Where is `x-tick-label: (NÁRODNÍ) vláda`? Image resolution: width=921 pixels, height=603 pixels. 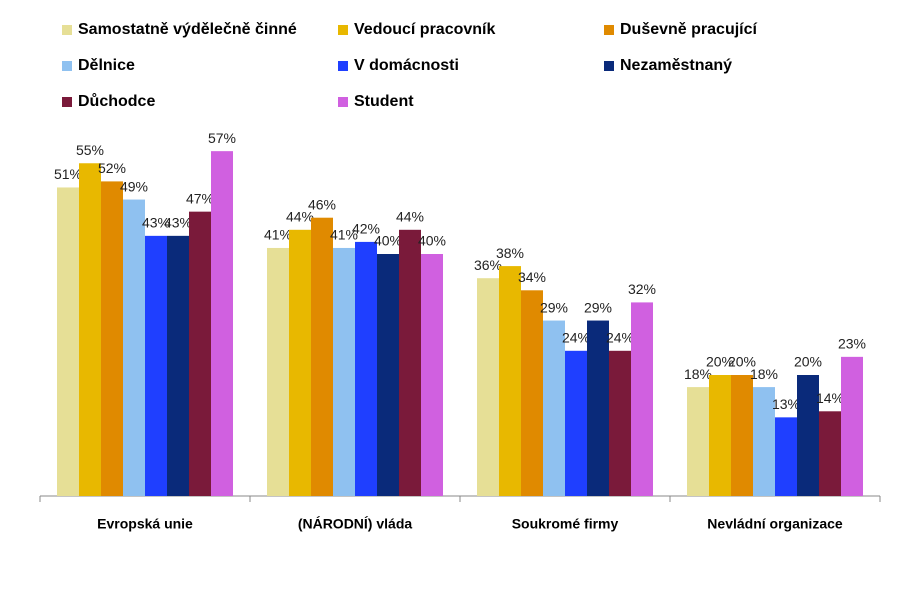
x-tick-label: (NÁRODNÍ) vláda is located at coordinates (355, 524).